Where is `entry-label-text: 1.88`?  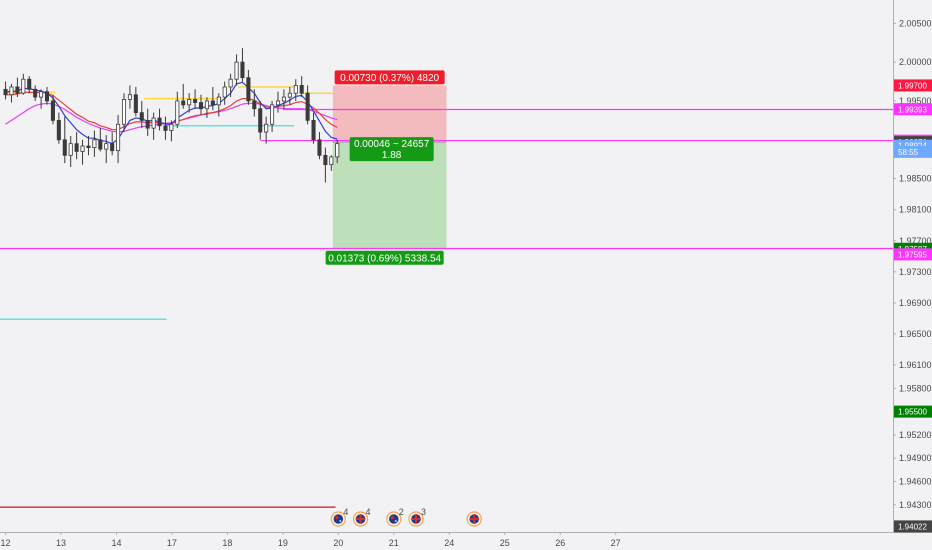
entry-label-text: 1.88 is located at coordinates (392, 155).